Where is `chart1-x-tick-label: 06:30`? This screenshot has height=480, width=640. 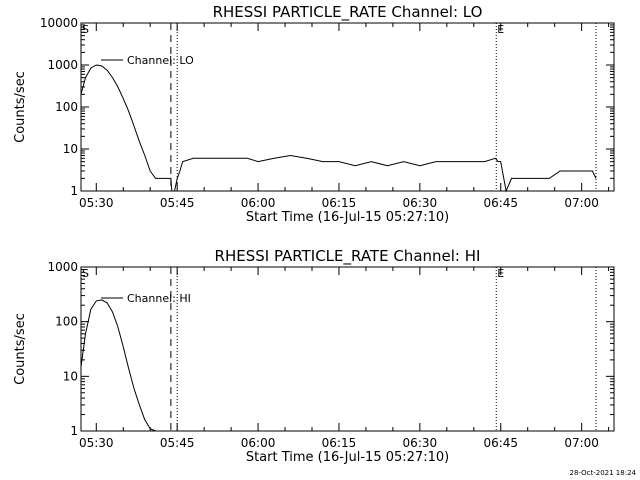 chart1-x-tick-label: 06:30 is located at coordinates (420, 203).